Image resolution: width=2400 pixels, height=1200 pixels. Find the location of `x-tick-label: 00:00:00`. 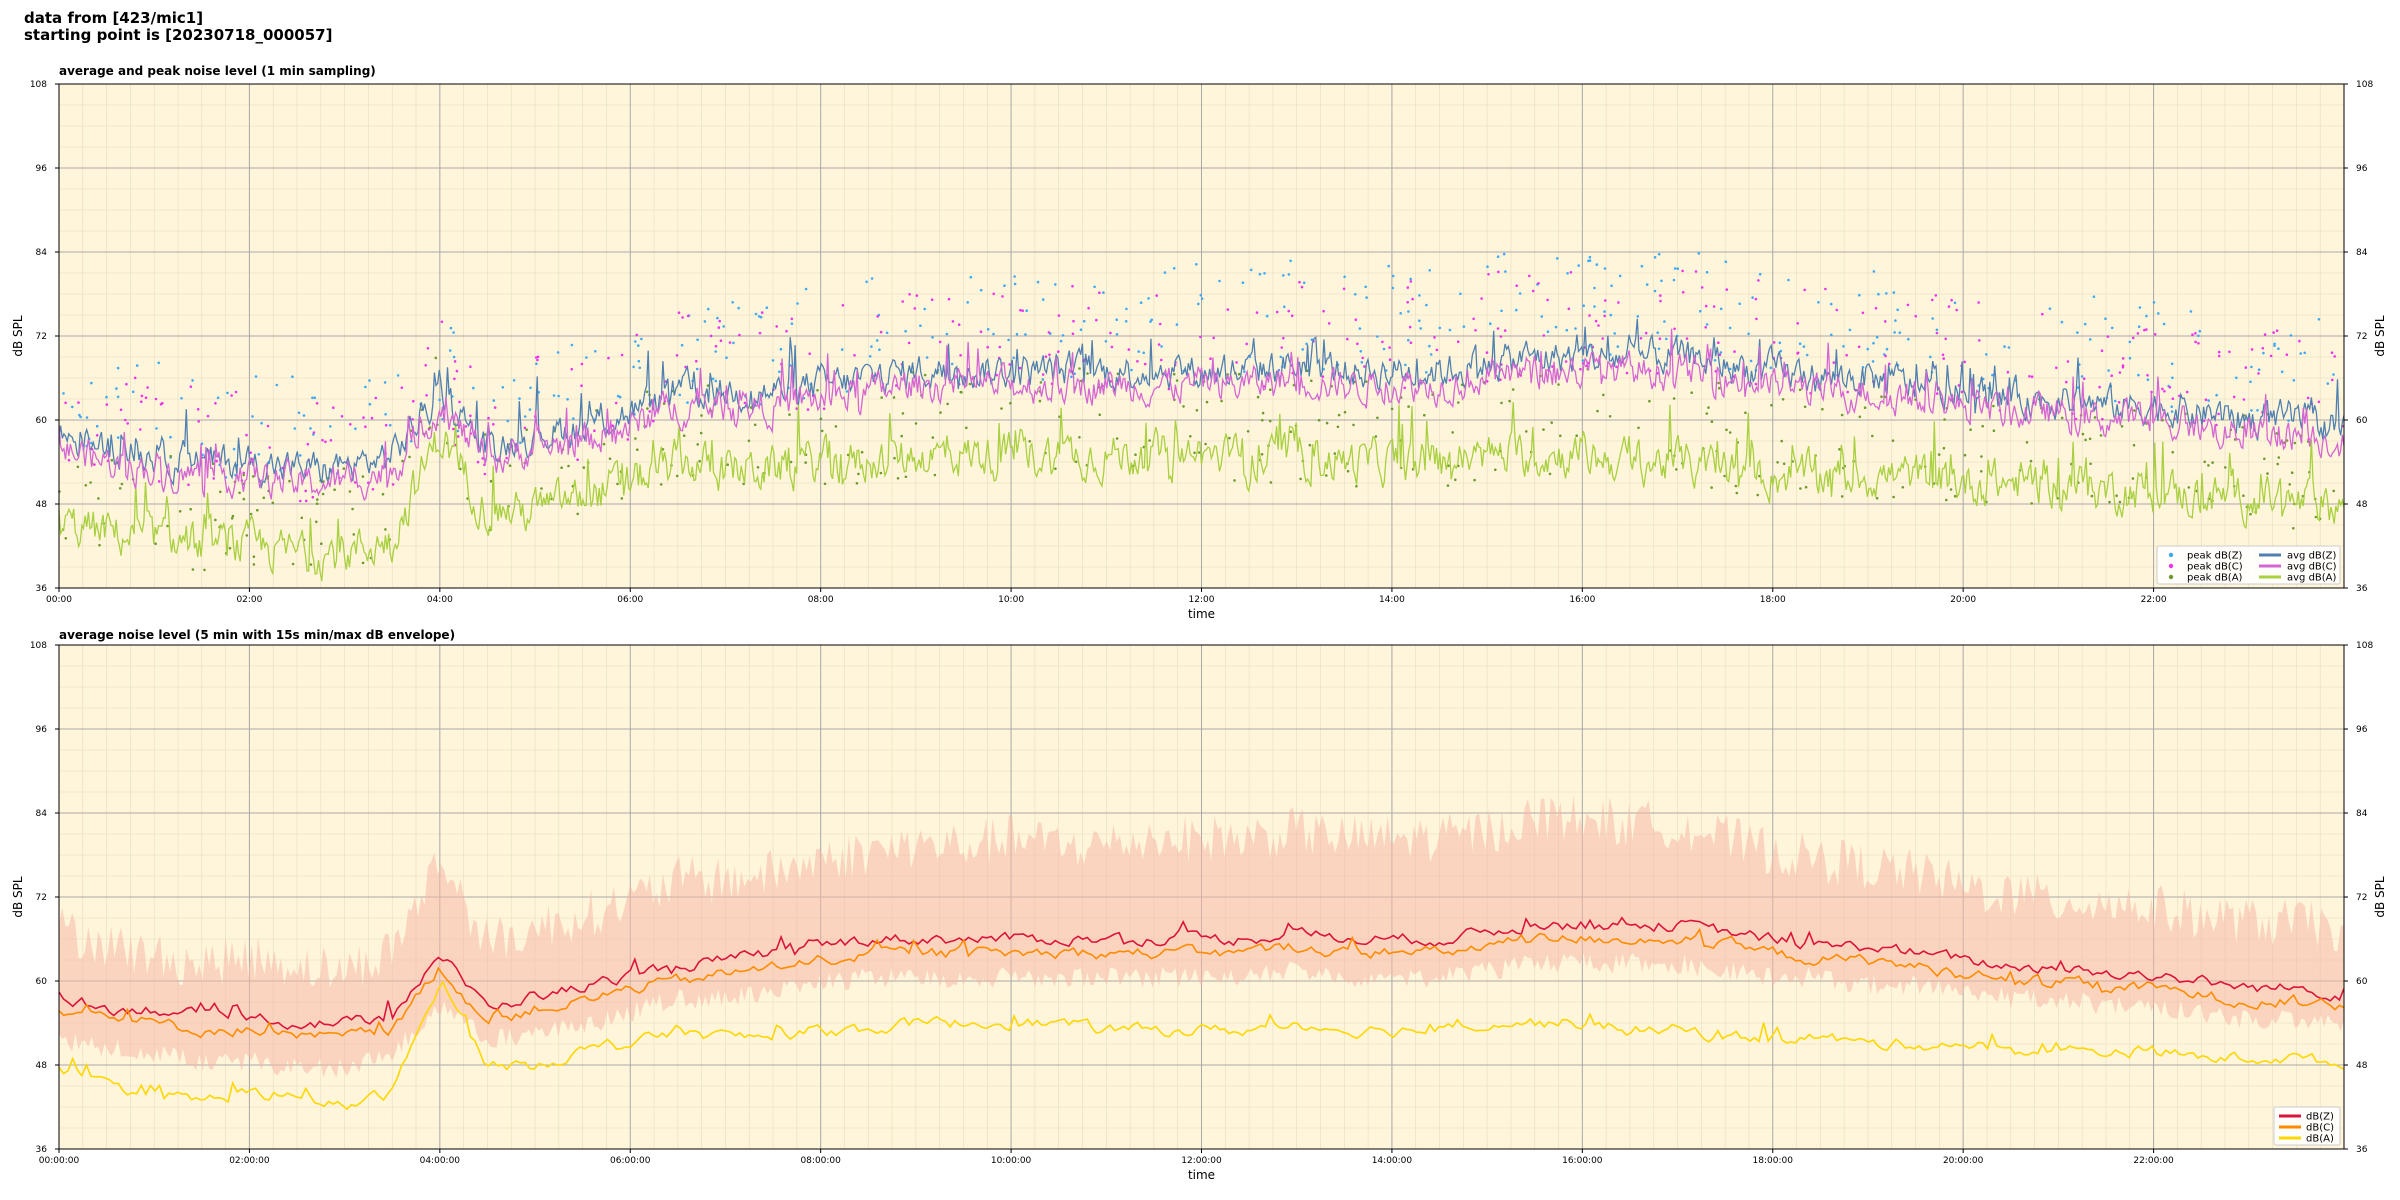

x-tick-label: 00:00:00 is located at coordinates (59, 1161).